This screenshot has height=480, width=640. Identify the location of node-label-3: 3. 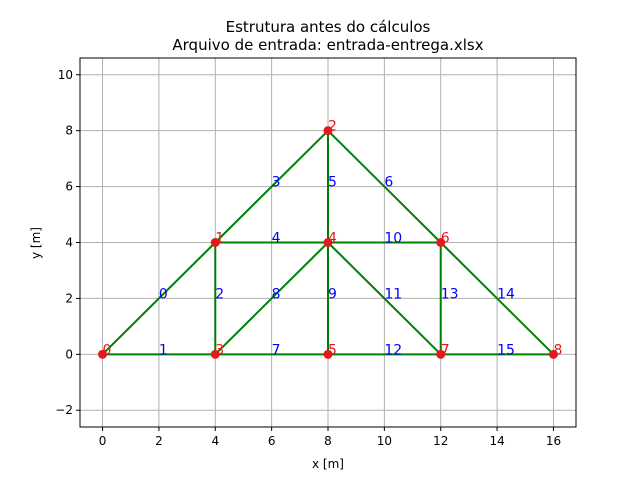
(219, 350).